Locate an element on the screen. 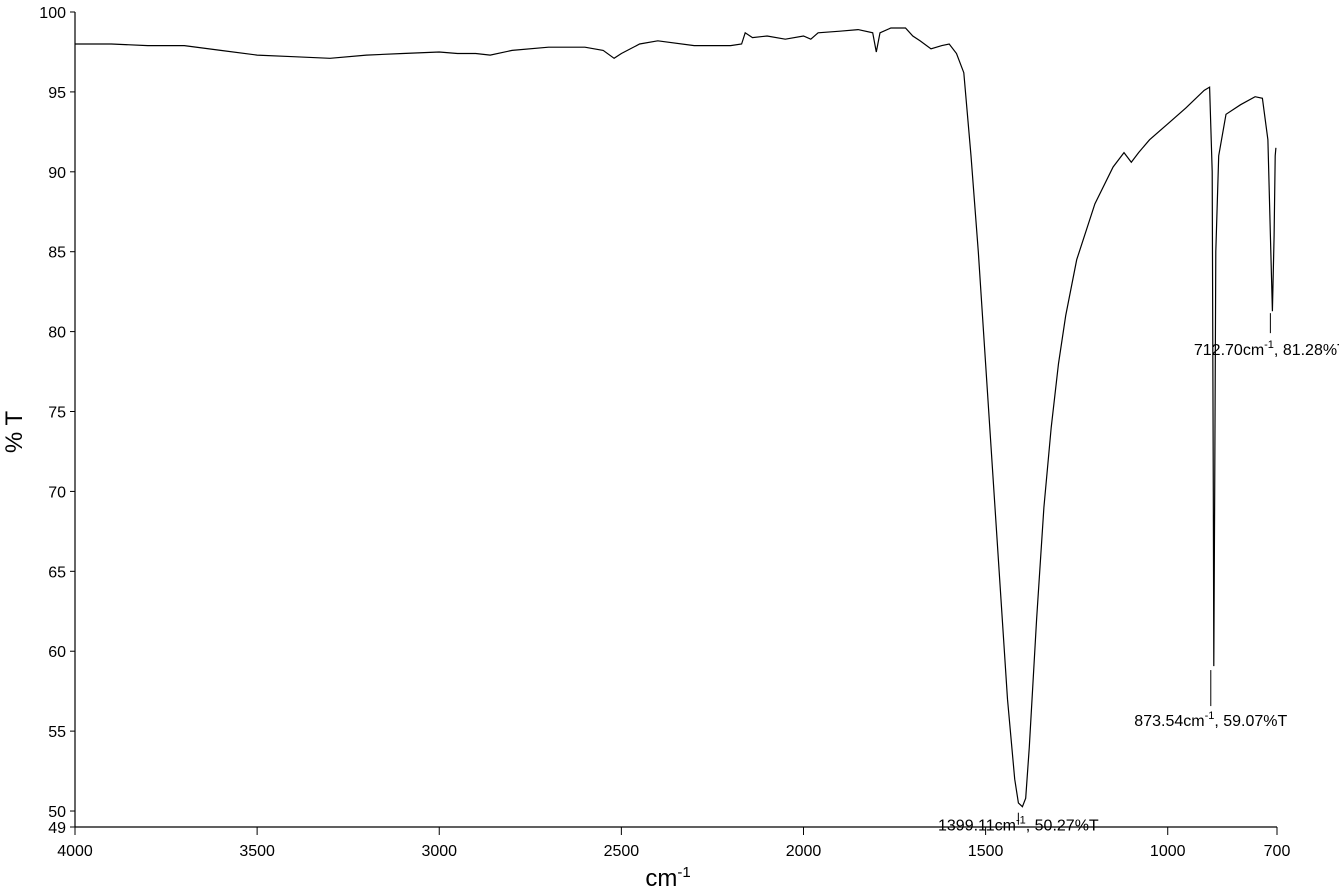  y-tick-label: 100 is located at coordinates (52, 13).